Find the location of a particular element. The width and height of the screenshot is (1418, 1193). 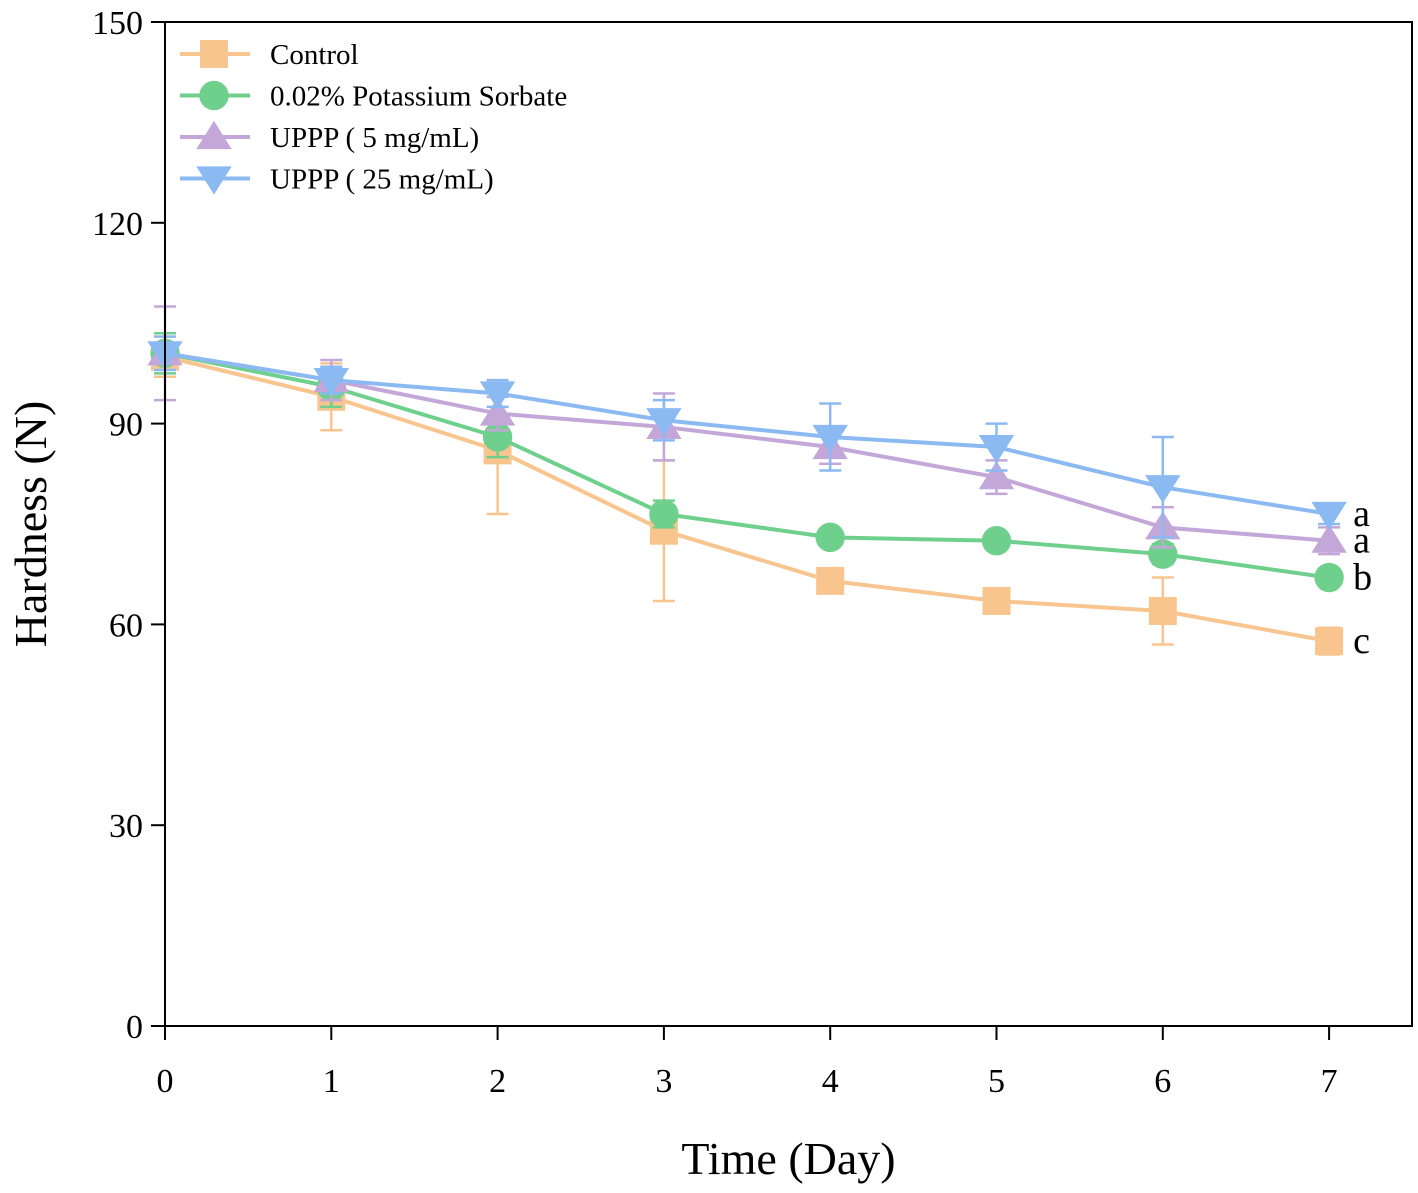

significance-label: c is located at coordinates (1361, 641).